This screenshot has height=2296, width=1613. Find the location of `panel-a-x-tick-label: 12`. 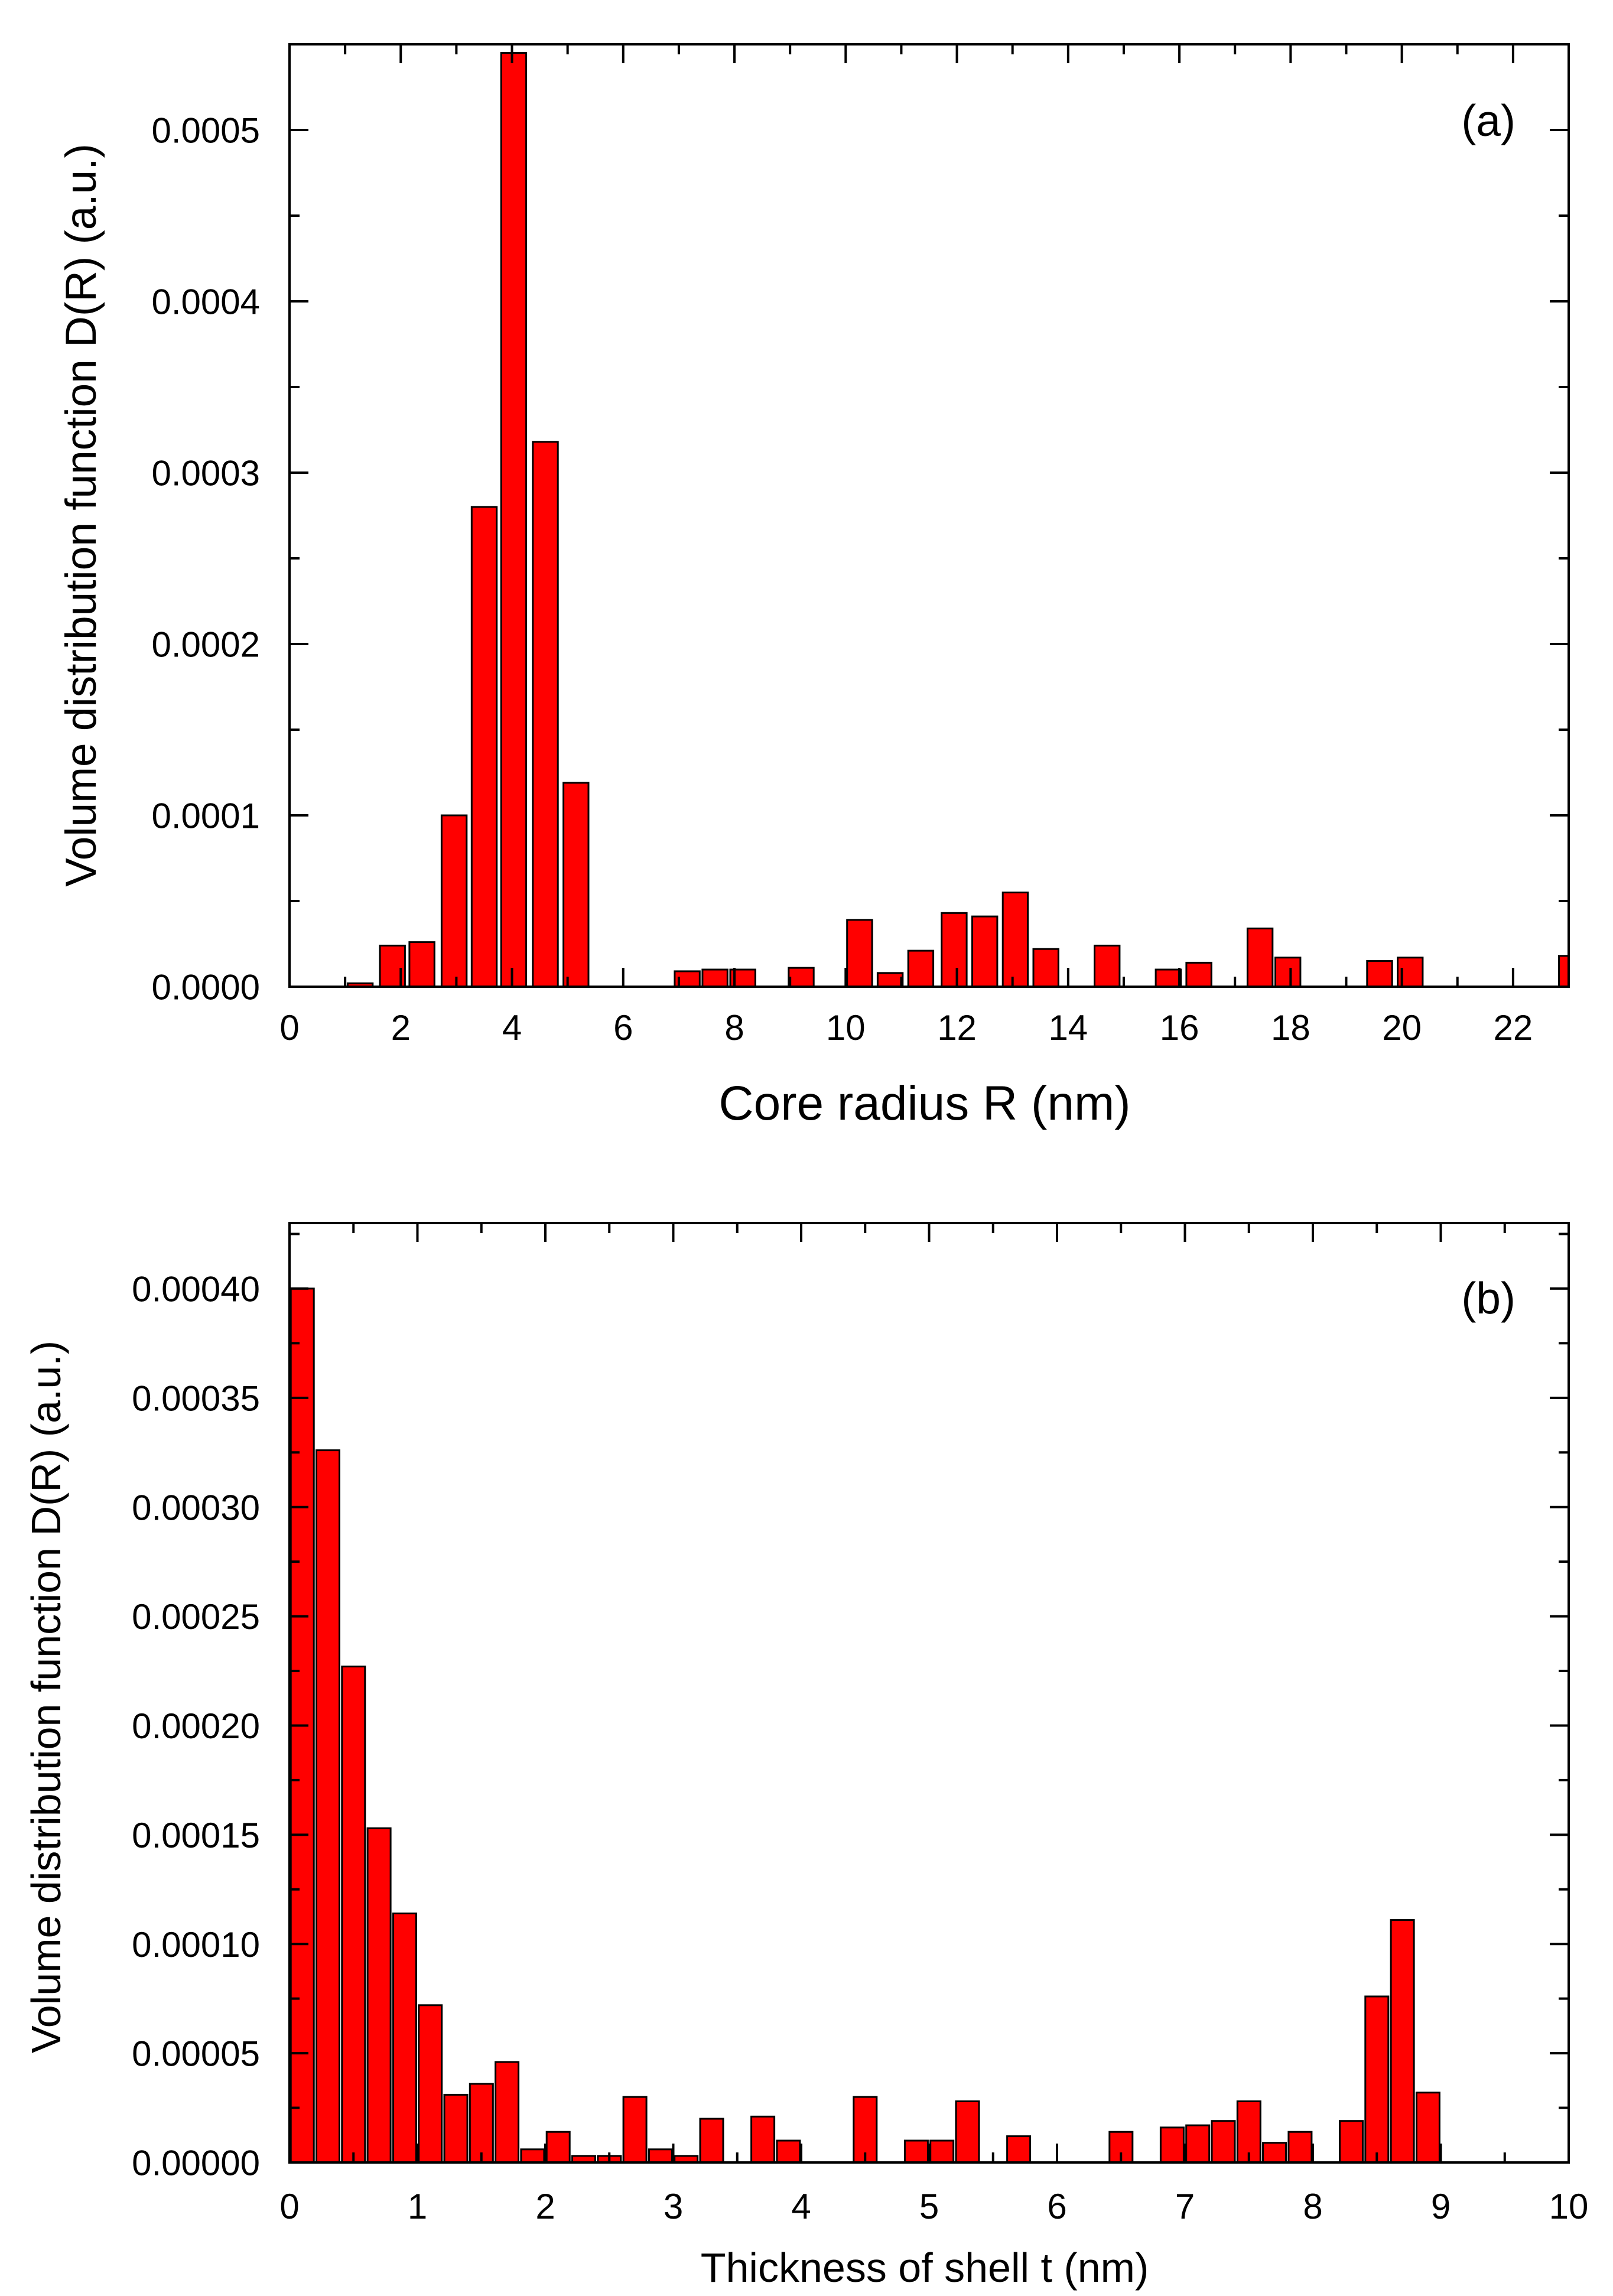

panel-a-x-tick-label: 12 is located at coordinates (957, 1028).